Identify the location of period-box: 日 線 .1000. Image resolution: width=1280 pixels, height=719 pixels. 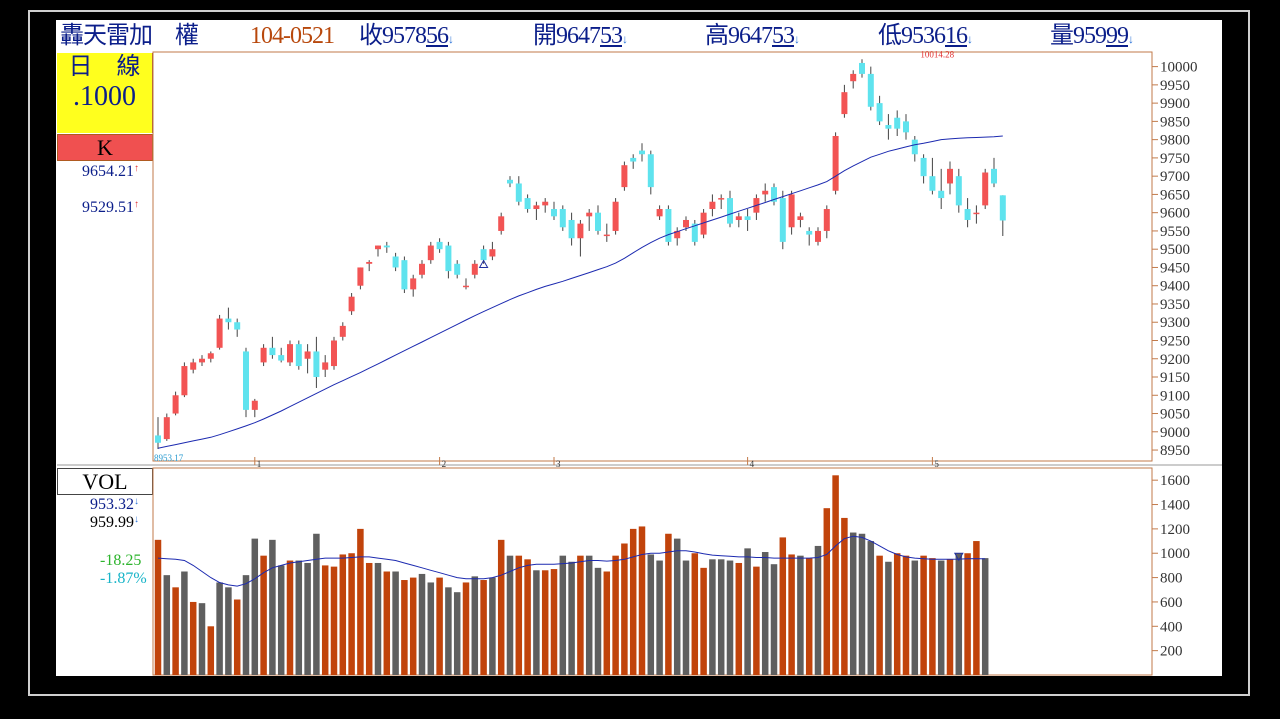
(105, 93).